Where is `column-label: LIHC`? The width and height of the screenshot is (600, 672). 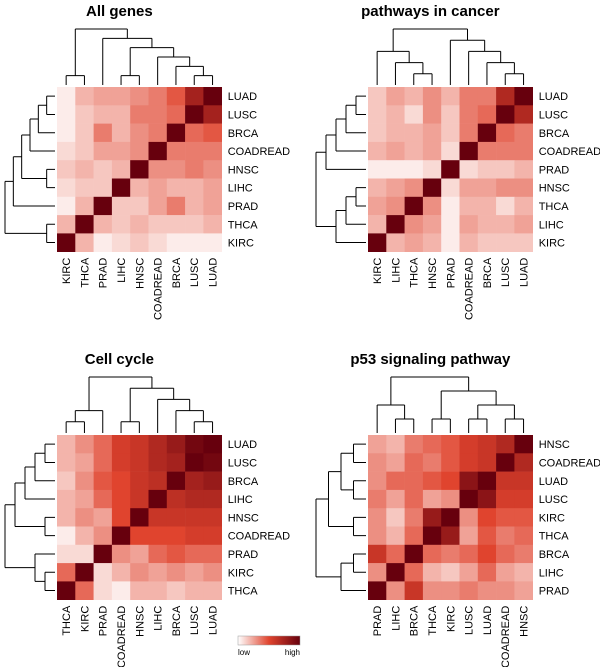
column-label: LIHC is located at coordinates (122, 270).